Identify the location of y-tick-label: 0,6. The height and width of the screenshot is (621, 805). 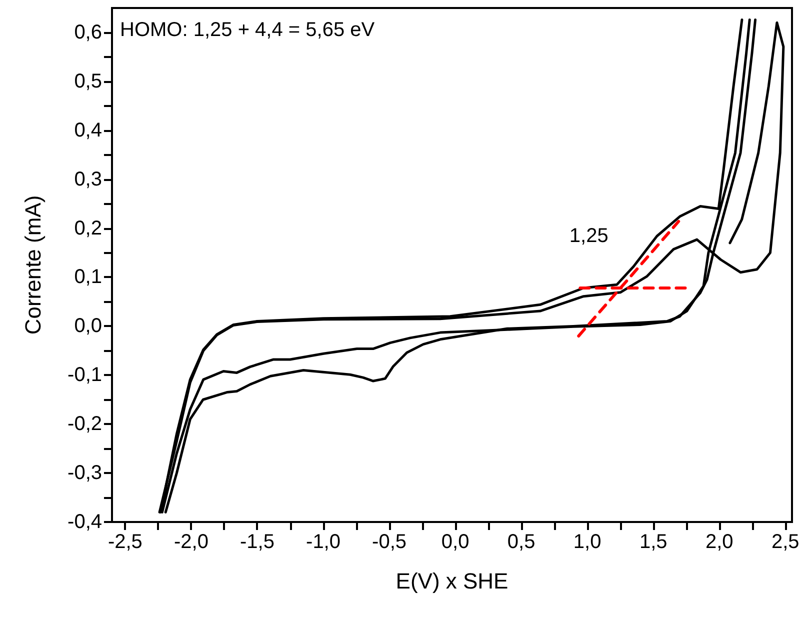
(88, 32).